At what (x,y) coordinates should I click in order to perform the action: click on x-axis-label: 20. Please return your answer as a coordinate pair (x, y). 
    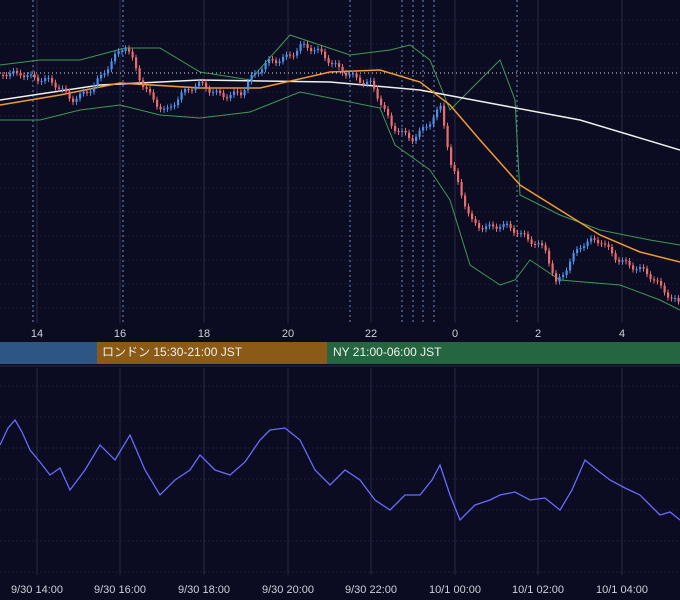
    Looking at the image, I should click on (288, 334).